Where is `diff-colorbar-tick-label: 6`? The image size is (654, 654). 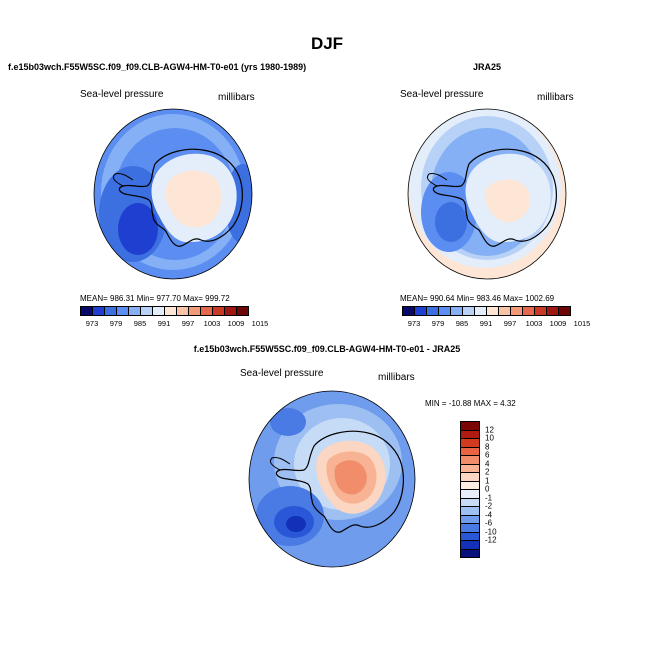 diff-colorbar-tick-label: 6 is located at coordinates (487, 455).